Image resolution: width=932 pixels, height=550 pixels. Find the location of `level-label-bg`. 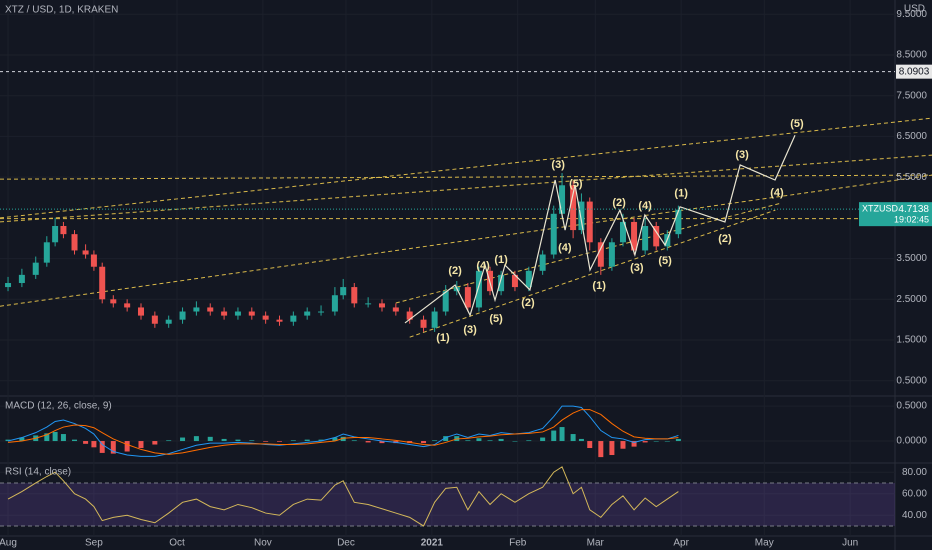

level-label-bg is located at coordinates (914, 71).